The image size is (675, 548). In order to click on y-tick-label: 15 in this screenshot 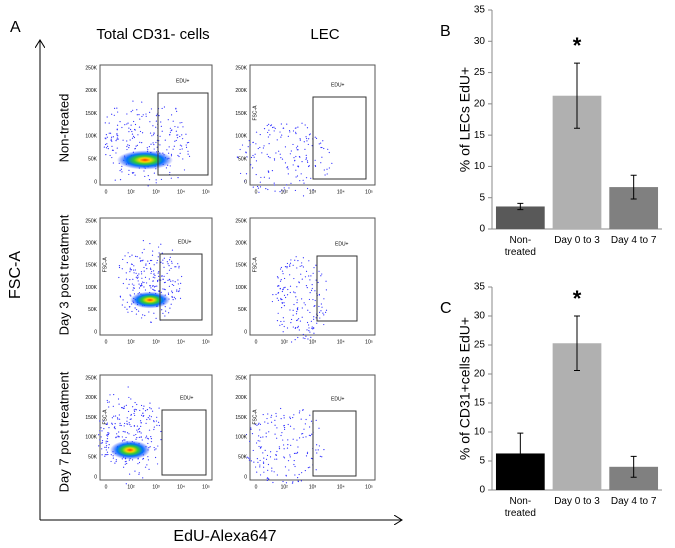, I will do `click(480, 135)`.